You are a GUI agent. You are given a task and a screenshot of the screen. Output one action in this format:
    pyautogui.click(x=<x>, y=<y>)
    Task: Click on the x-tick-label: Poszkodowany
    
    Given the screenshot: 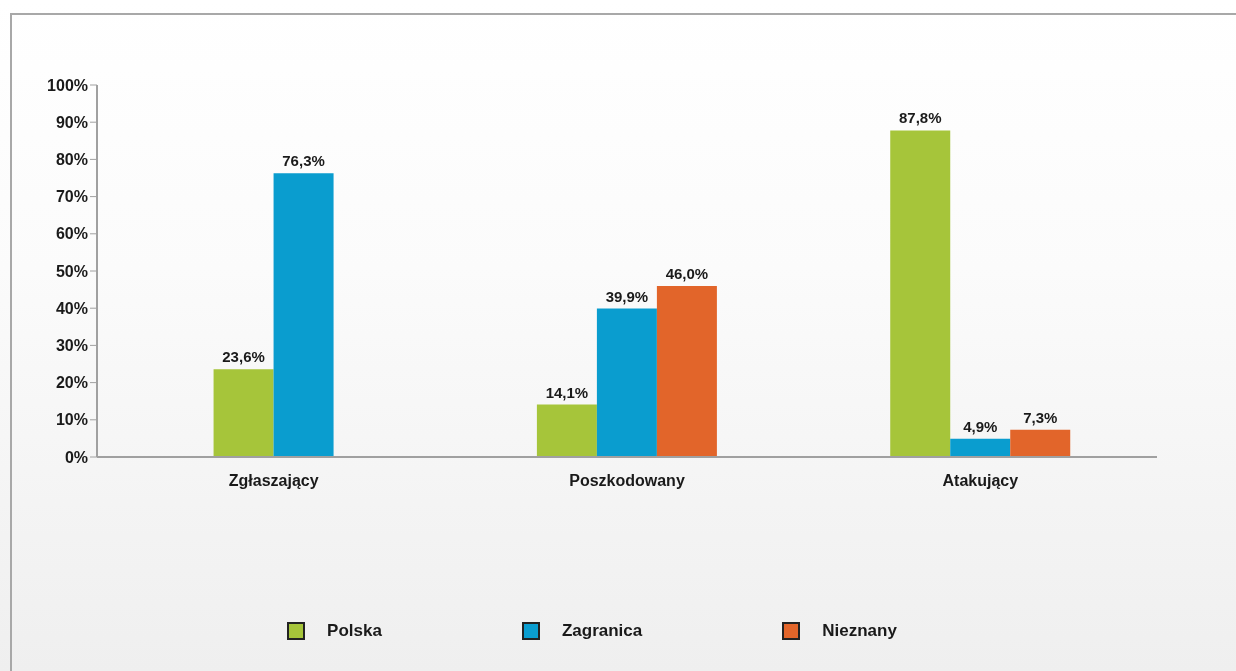 What is the action you would take?
    pyautogui.click(x=627, y=481)
    